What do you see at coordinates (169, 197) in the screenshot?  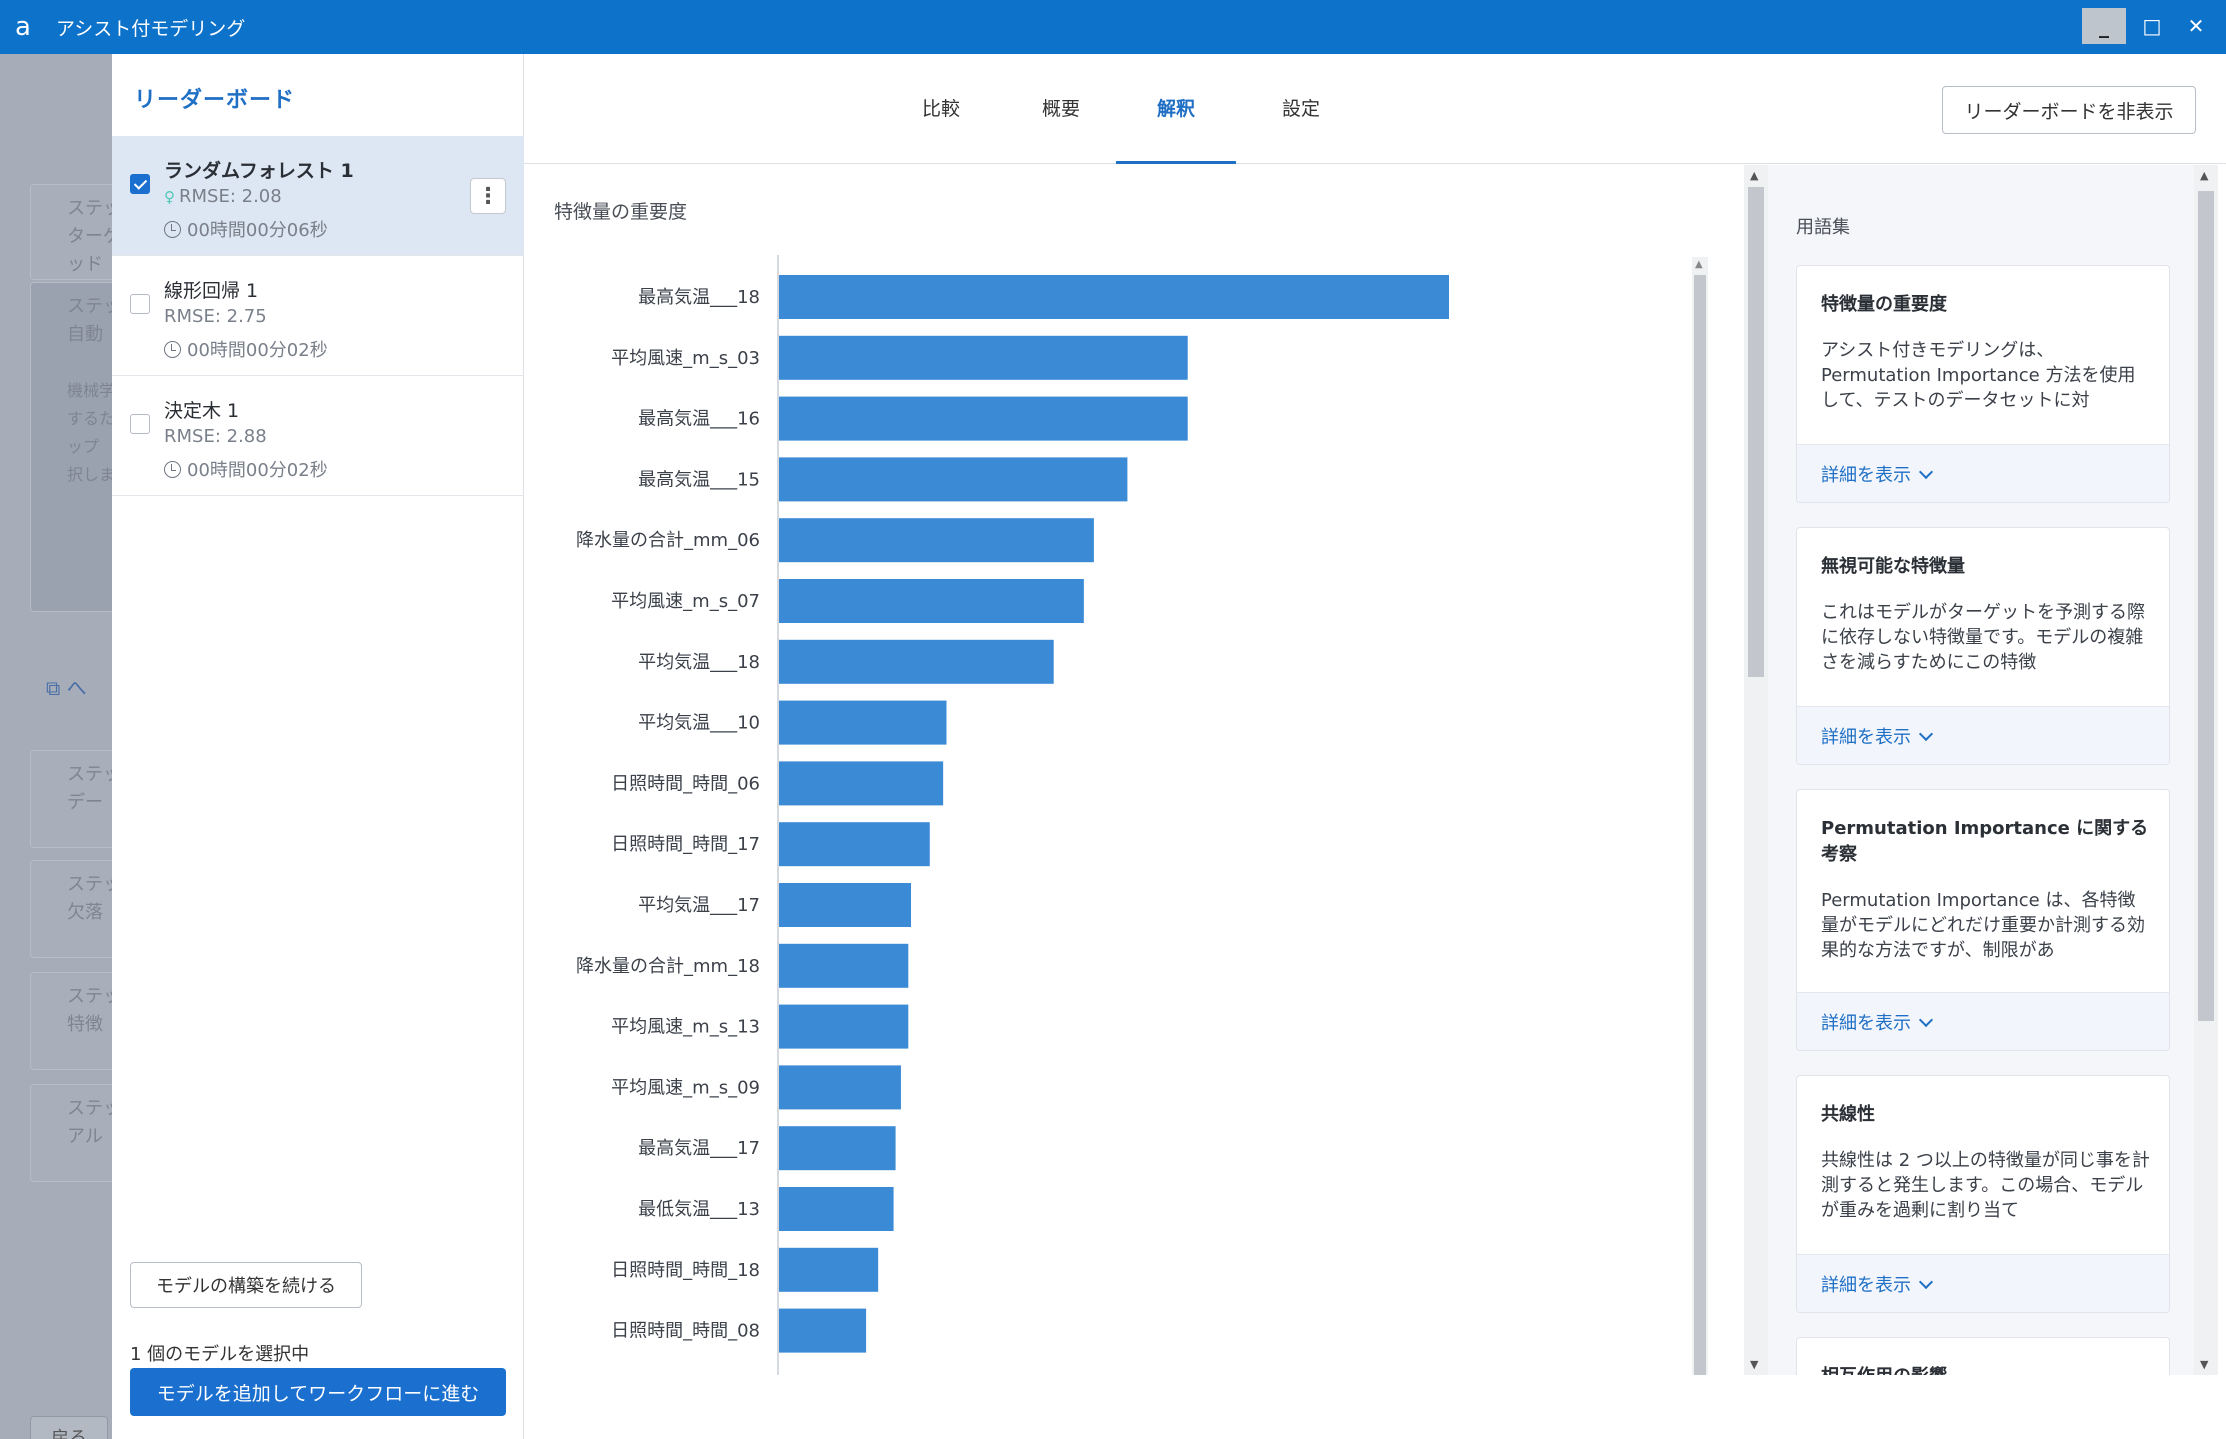 I see `trophy-icon: ♀` at bounding box center [169, 197].